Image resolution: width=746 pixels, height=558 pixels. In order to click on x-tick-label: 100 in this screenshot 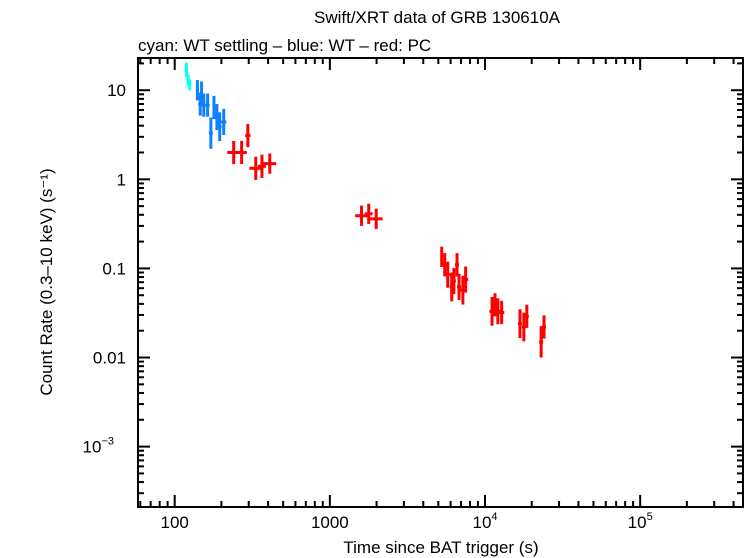, I will do `click(175, 522)`.